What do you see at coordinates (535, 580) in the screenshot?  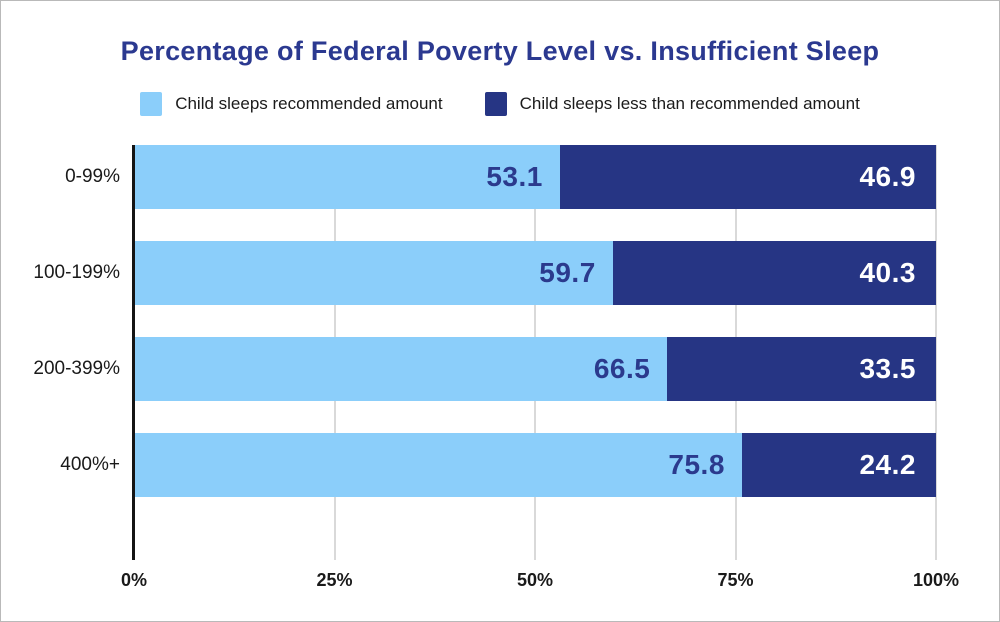 I see `x-tick-label: 50%` at bounding box center [535, 580].